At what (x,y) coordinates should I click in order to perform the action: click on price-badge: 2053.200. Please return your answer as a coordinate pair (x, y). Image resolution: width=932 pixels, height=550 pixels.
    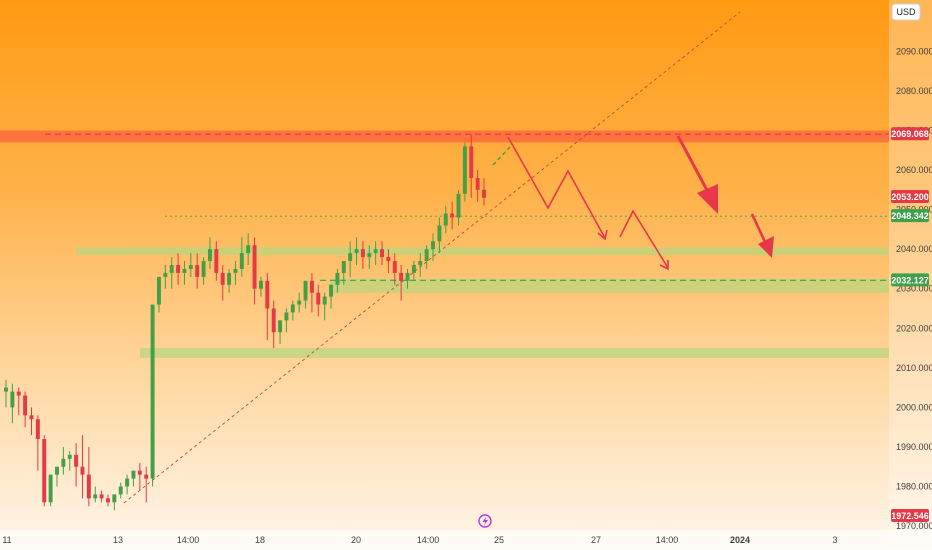
    Looking at the image, I should click on (910, 196).